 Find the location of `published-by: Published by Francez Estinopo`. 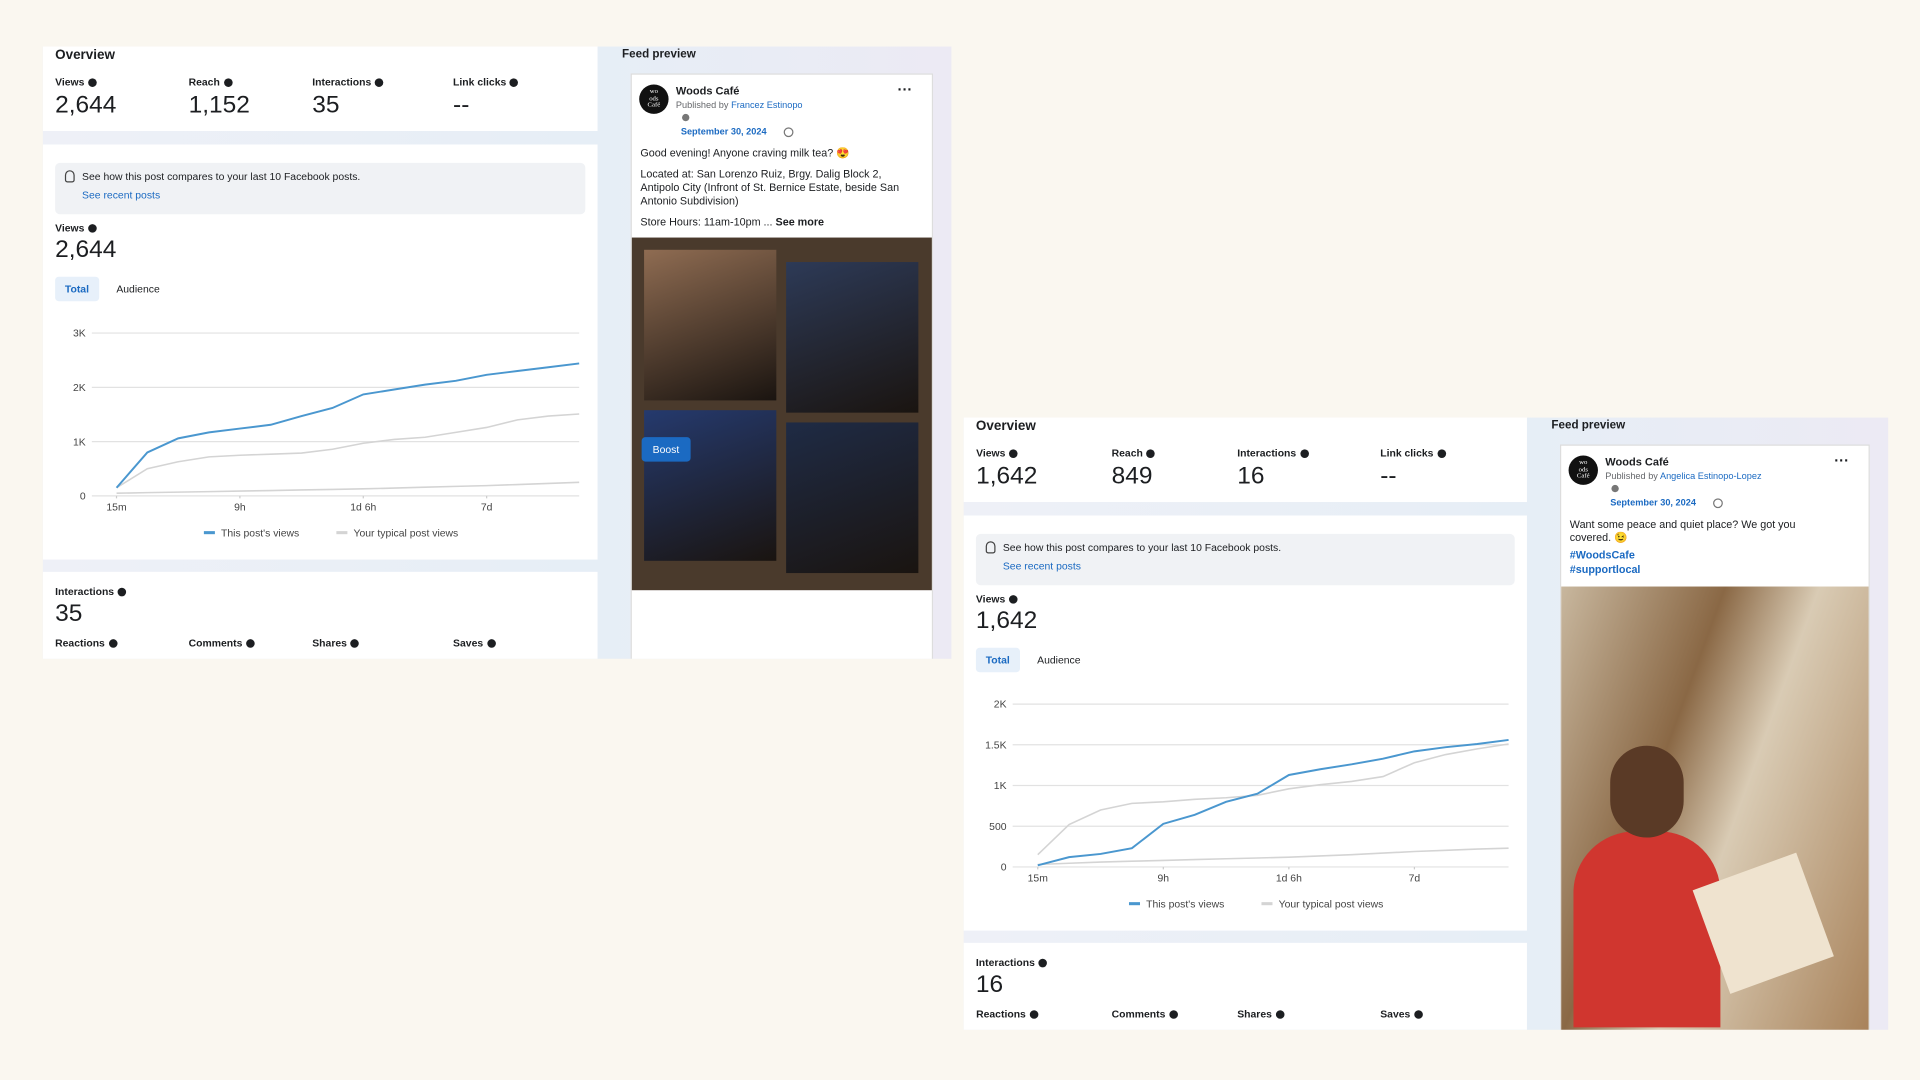

published-by: Published by Francez Estinopo is located at coordinates (739, 104).